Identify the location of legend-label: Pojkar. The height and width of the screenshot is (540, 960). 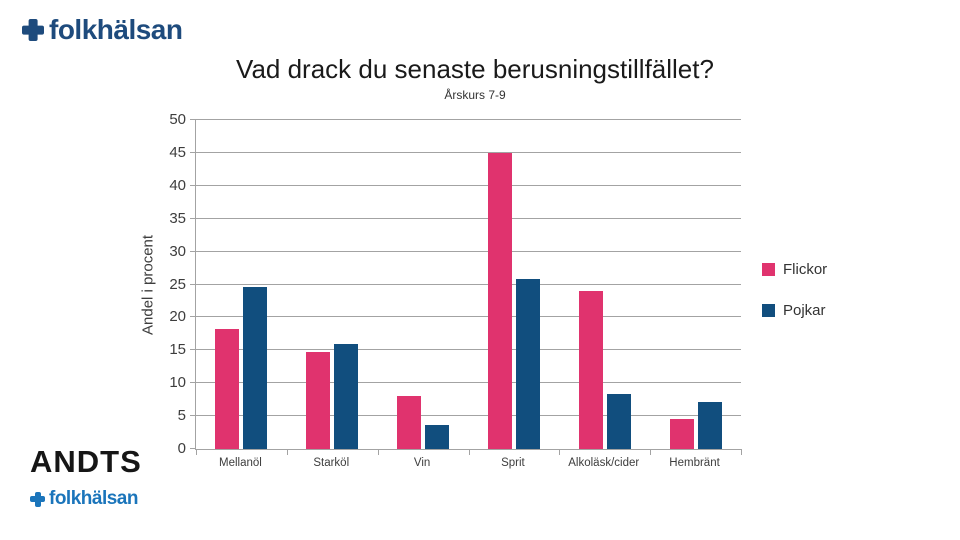
(804, 310).